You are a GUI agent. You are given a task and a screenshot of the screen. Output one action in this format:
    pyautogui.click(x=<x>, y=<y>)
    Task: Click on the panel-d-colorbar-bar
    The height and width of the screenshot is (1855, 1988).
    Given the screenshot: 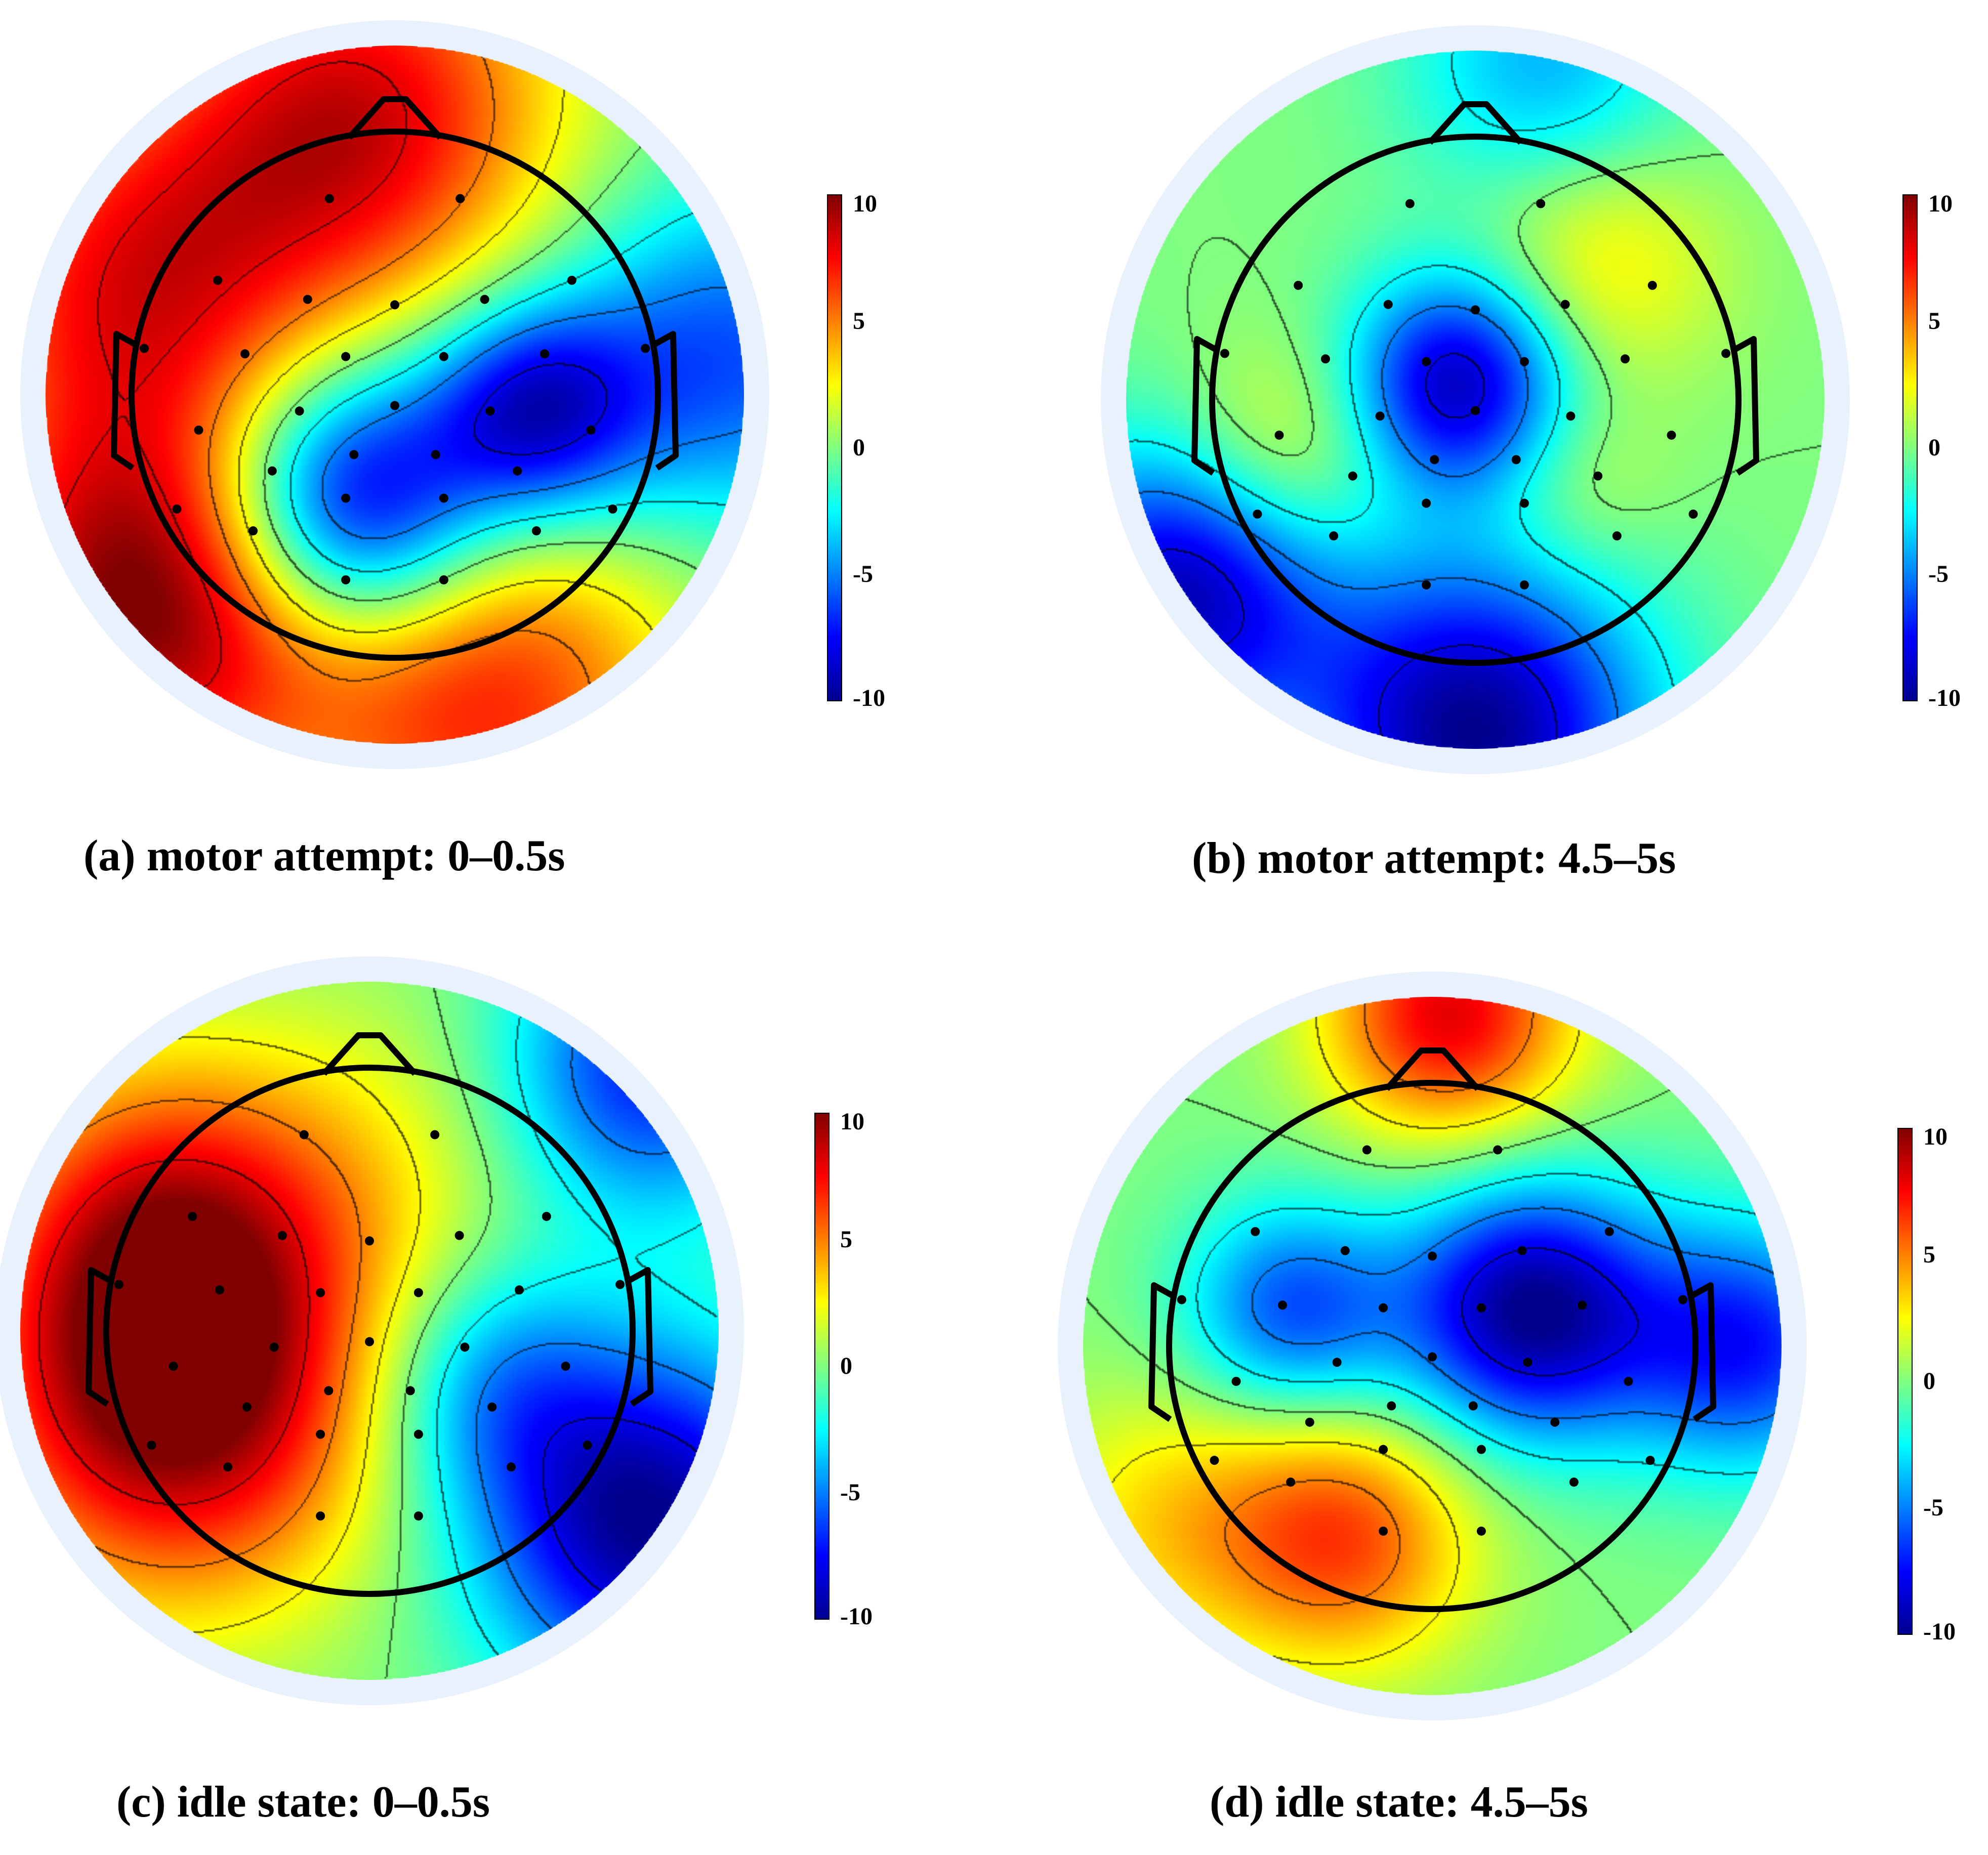 What is the action you would take?
    pyautogui.click(x=1905, y=1381)
    